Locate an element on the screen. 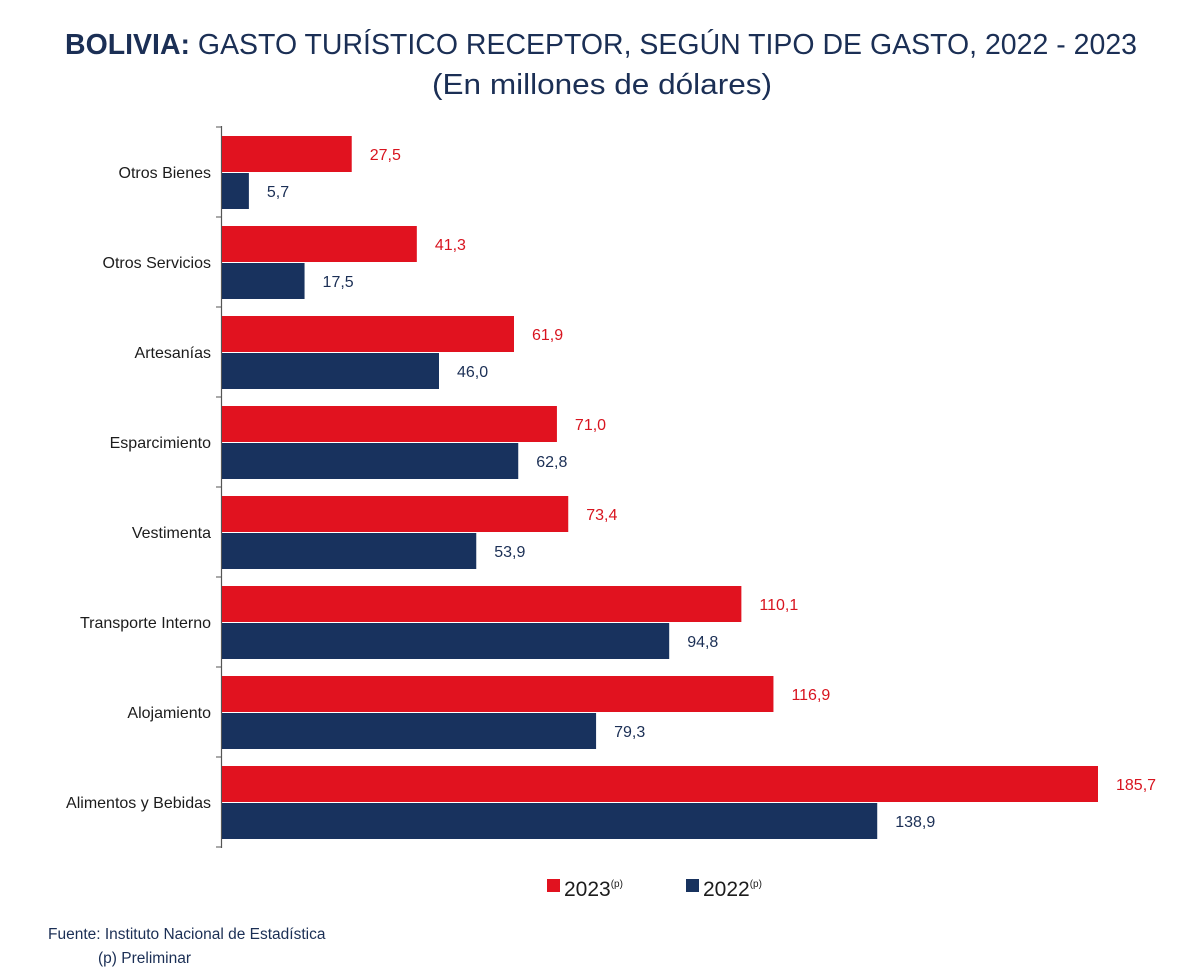 The image size is (1200, 980). value-label-2022: 5,7 is located at coordinates (278, 192).